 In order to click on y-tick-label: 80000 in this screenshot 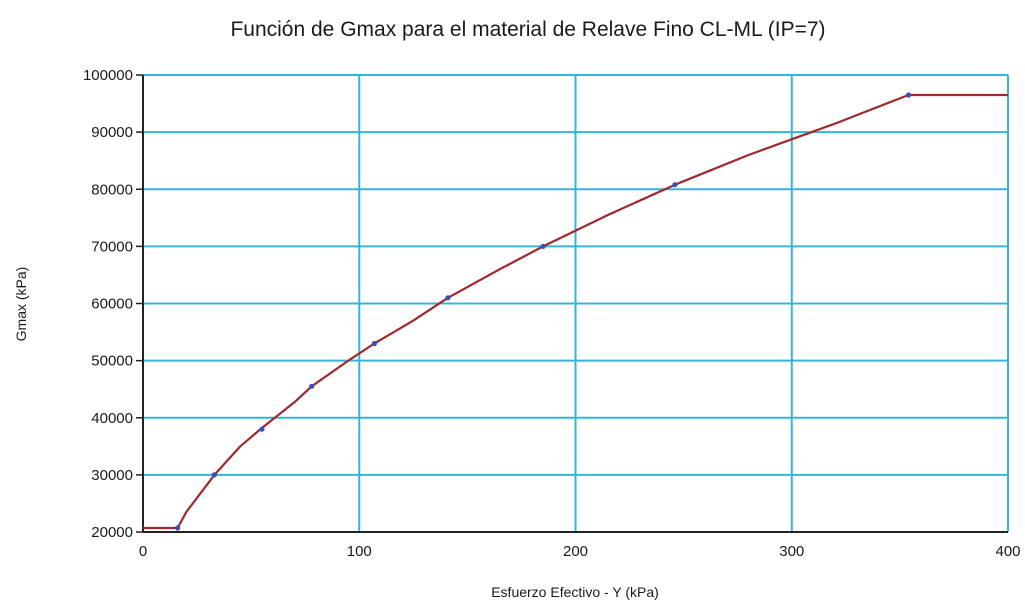, I will do `click(112, 189)`.